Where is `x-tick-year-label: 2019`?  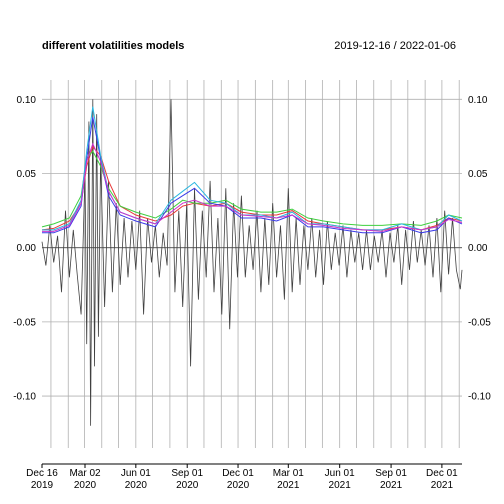
x-tick-year-label: 2019 is located at coordinates (42, 485).